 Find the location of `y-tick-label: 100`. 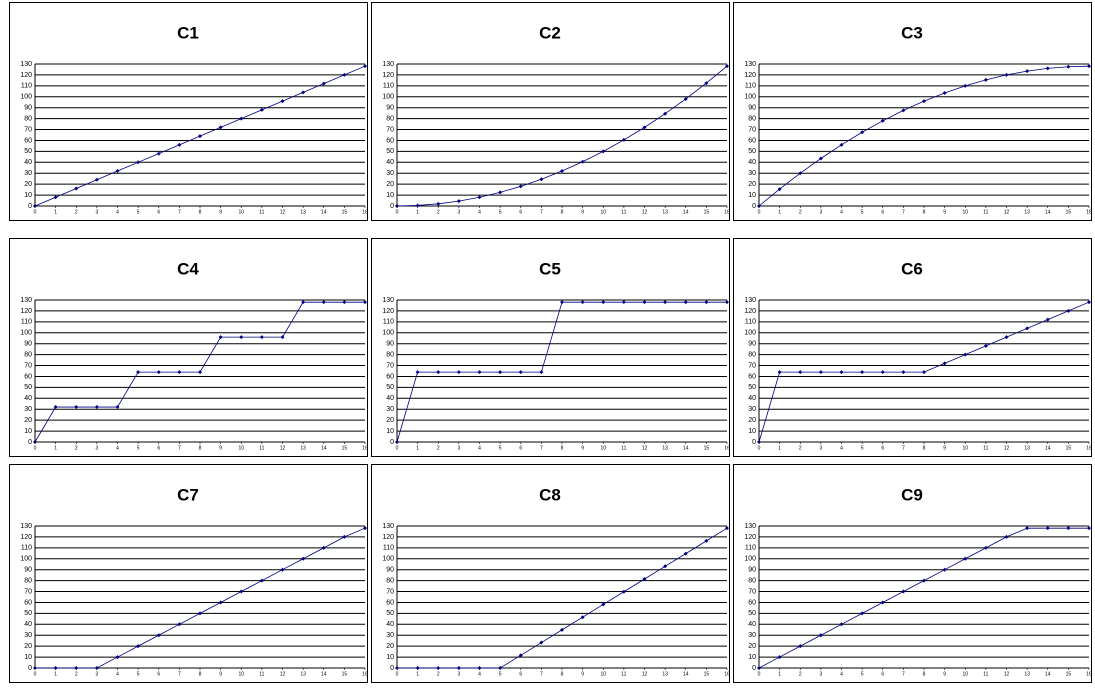

y-tick-label: 100 is located at coordinates (26, 333).